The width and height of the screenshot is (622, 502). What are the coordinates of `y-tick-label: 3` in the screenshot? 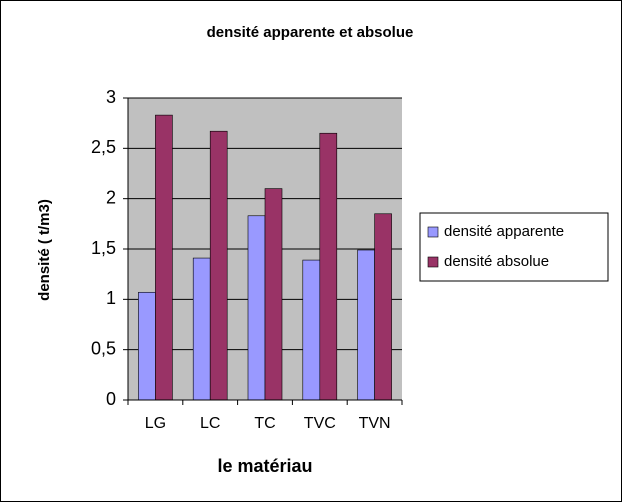 It's located at (111, 97).